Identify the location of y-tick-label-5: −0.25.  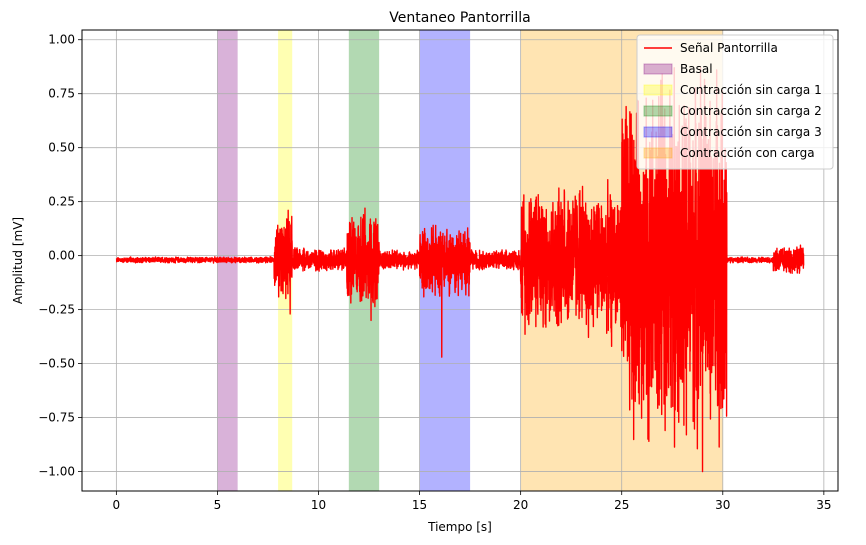
(56, 310).